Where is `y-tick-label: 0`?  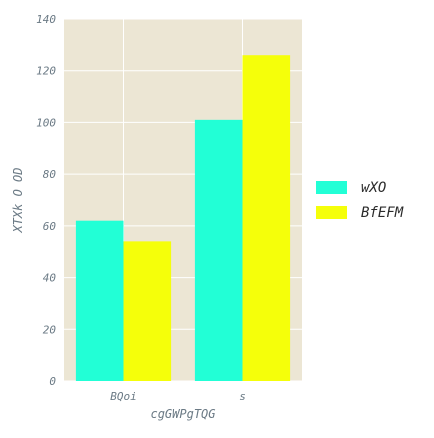
y-tick-label: 0 is located at coordinates (52, 381).